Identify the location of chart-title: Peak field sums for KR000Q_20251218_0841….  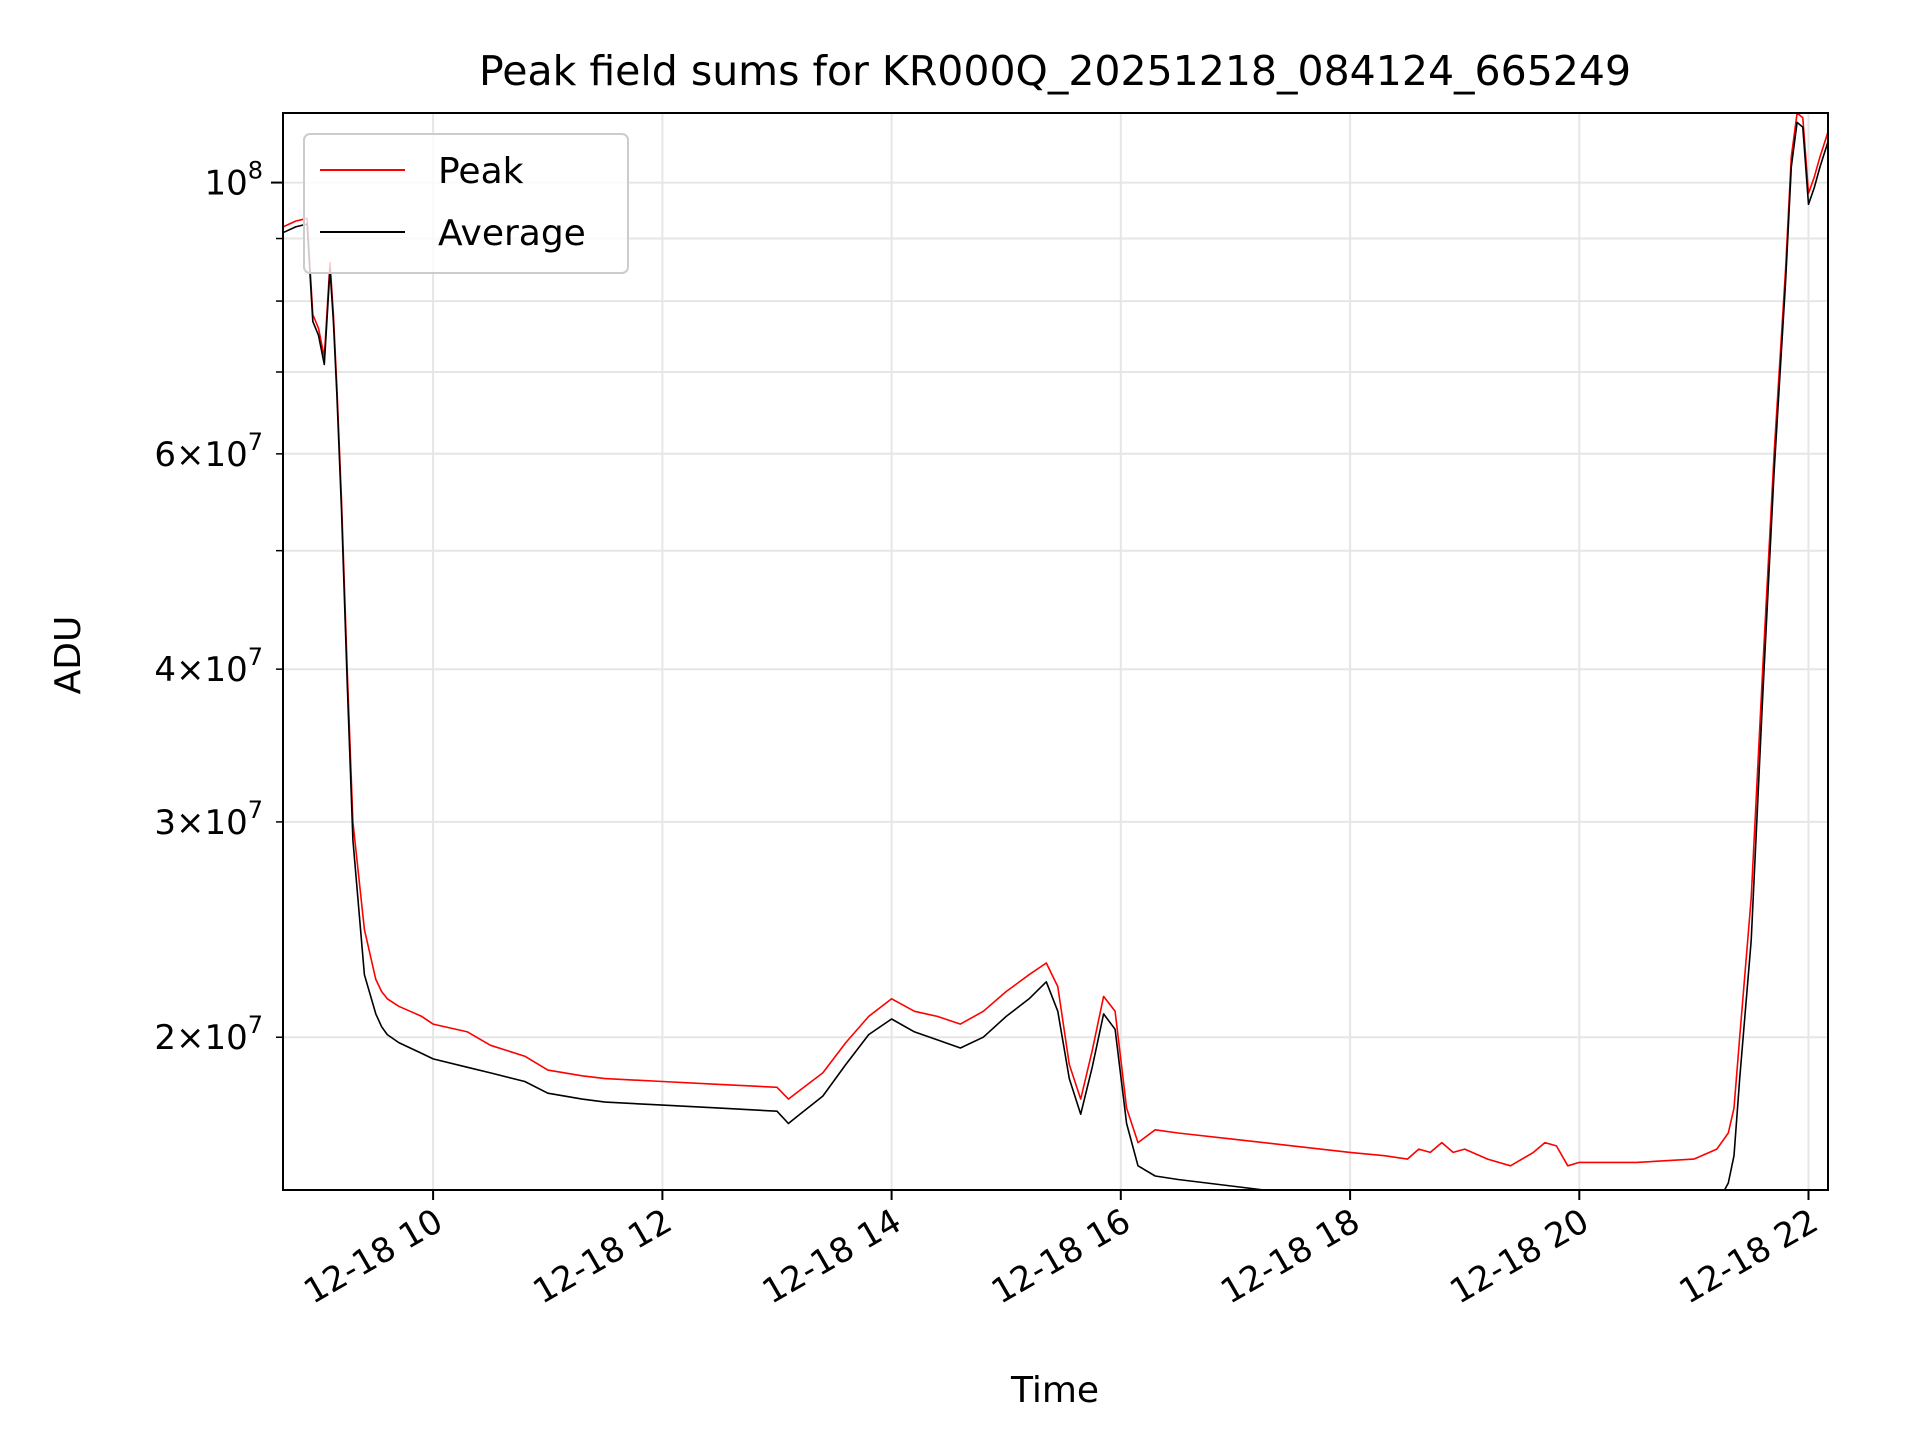
(1055, 71).